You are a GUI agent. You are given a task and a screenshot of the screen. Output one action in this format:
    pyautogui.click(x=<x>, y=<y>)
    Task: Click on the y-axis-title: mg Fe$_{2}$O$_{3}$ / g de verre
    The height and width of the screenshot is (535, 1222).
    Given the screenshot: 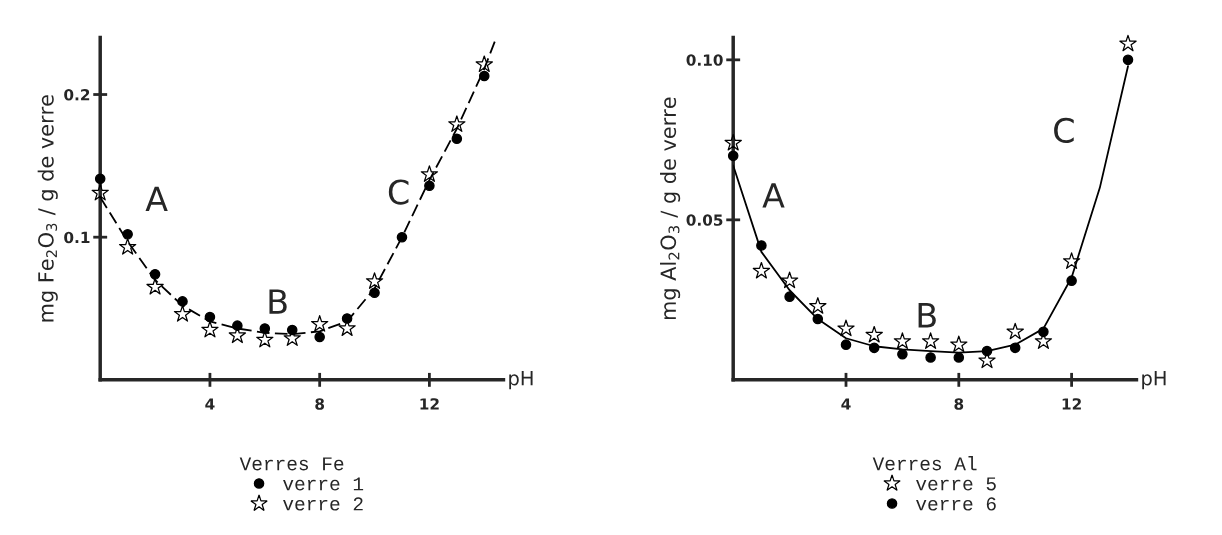 What is the action you would take?
    pyautogui.click(x=47, y=208)
    